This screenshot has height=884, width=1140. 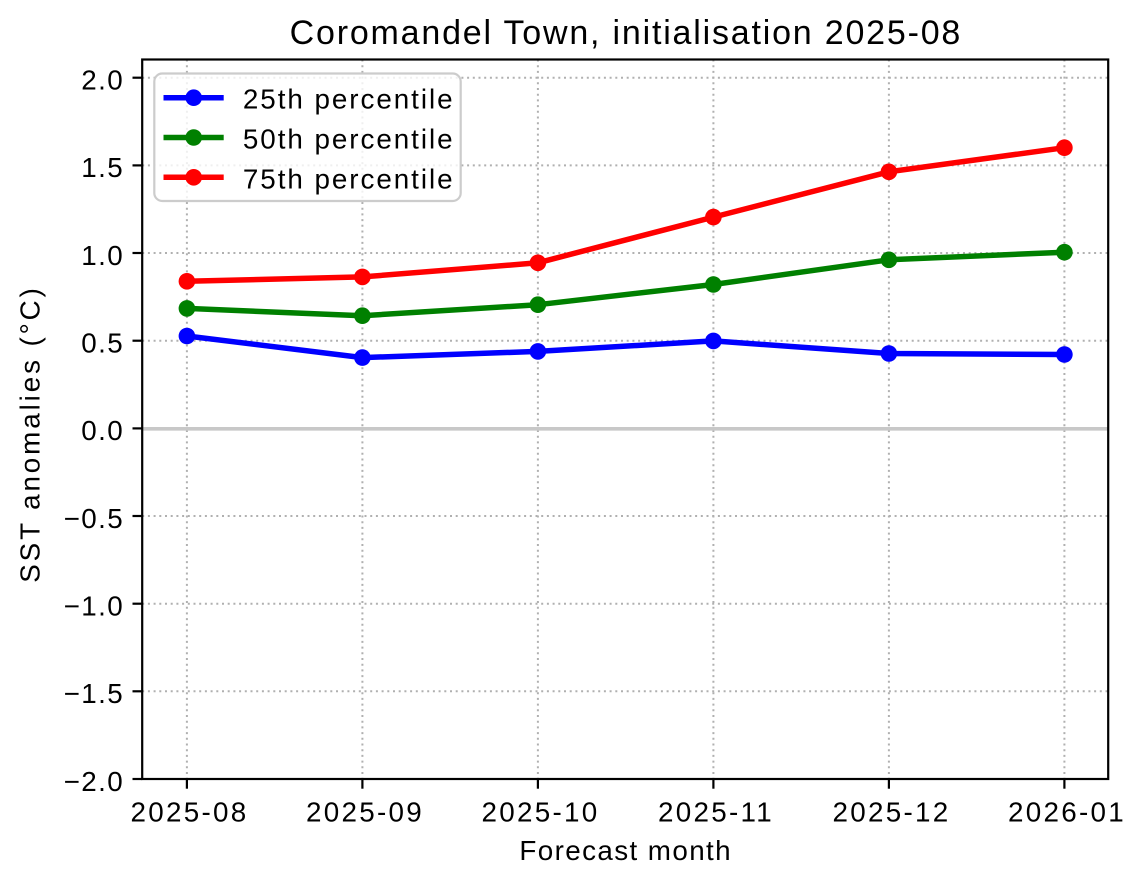 What do you see at coordinates (349, 99) in the screenshot?
I see `svg-text: 25th percentile` at bounding box center [349, 99].